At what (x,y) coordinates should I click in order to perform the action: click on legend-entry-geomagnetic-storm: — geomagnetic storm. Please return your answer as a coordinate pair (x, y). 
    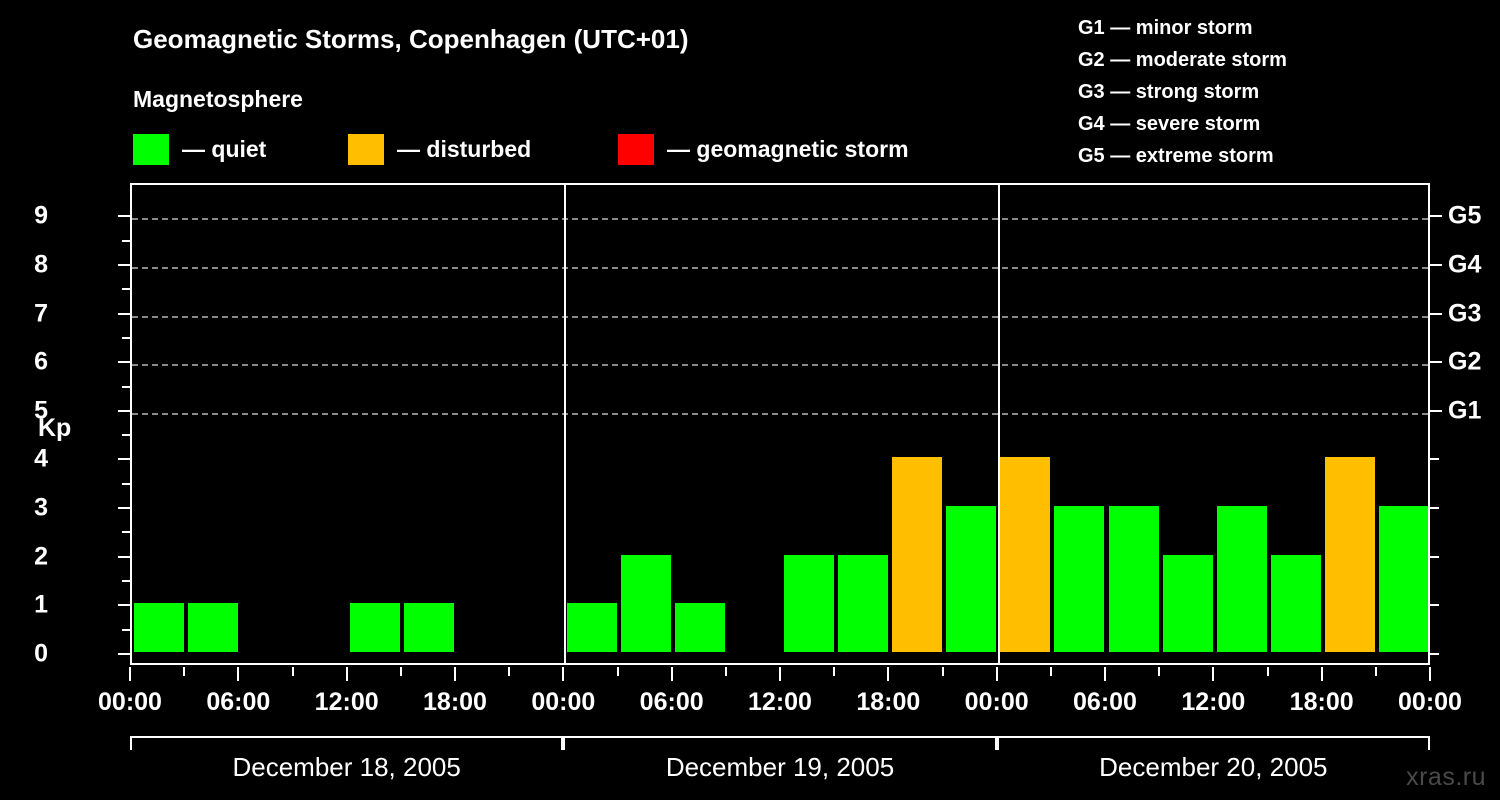
    Looking at the image, I should click on (763, 149).